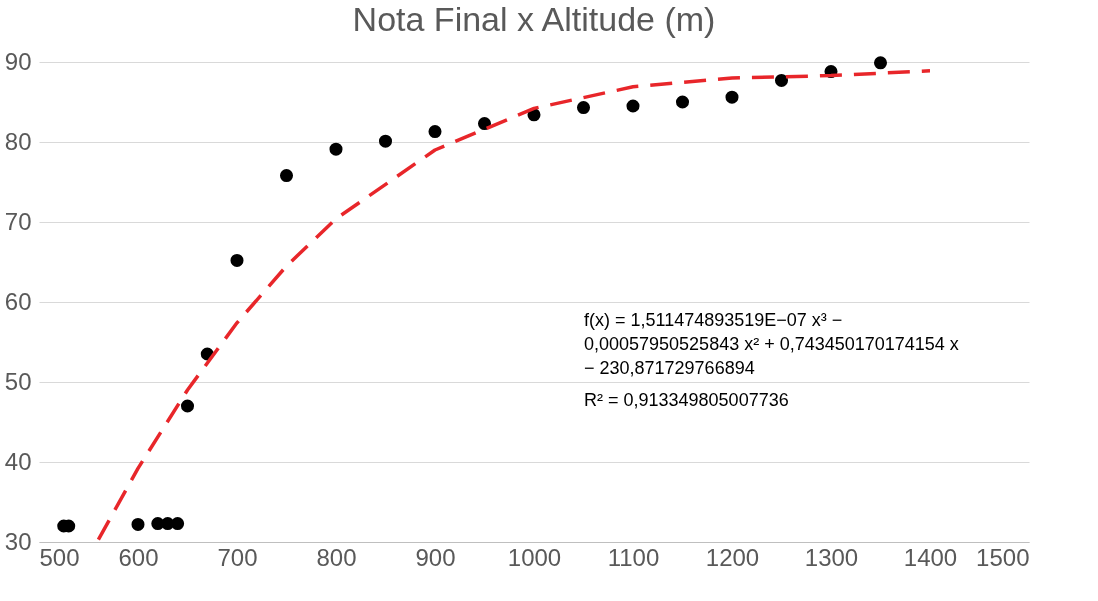 This screenshot has height=601, width=1098. What do you see at coordinates (732, 557) in the screenshot?
I see `x-tick-label: 1200` at bounding box center [732, 557].